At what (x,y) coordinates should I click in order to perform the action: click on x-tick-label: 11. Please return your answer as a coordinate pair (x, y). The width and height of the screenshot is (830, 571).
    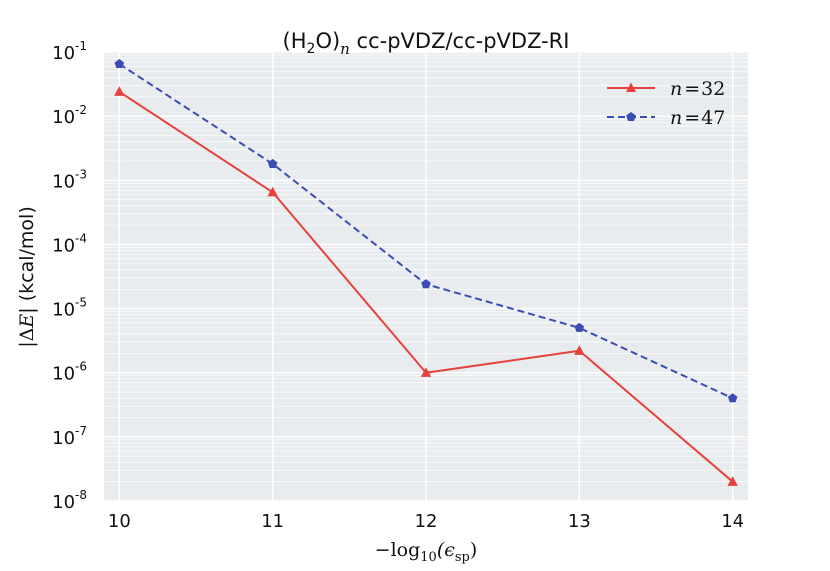
    Looking at the image, I should click on (272, 521).